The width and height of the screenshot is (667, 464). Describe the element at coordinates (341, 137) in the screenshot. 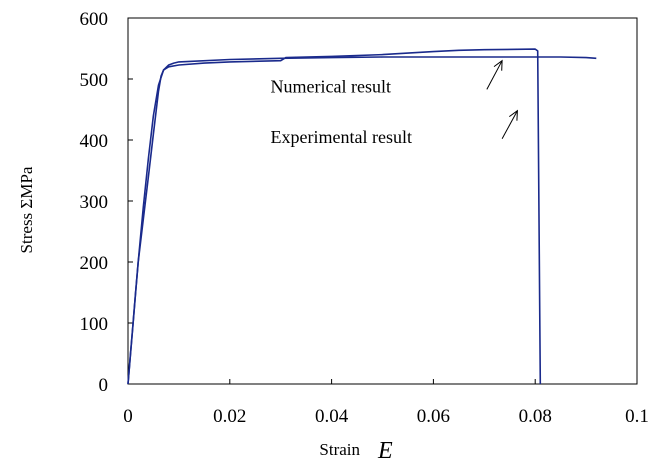

I see `annotation-label: Experimental result` at that location.